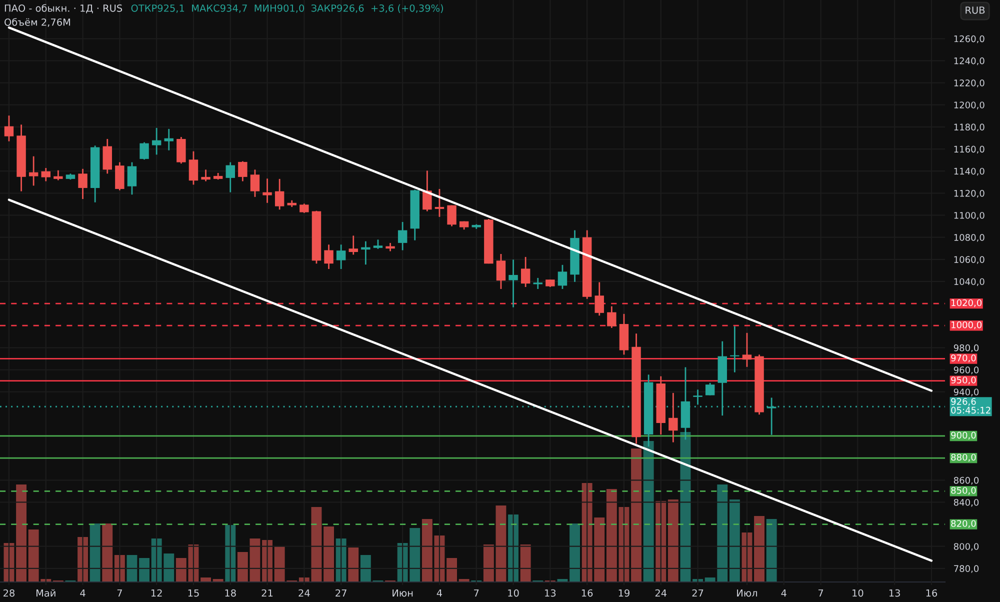 The width and height of the screenshot is (1000, 602). I want to click on ref-line-label: 820,0, so click(963, 524).